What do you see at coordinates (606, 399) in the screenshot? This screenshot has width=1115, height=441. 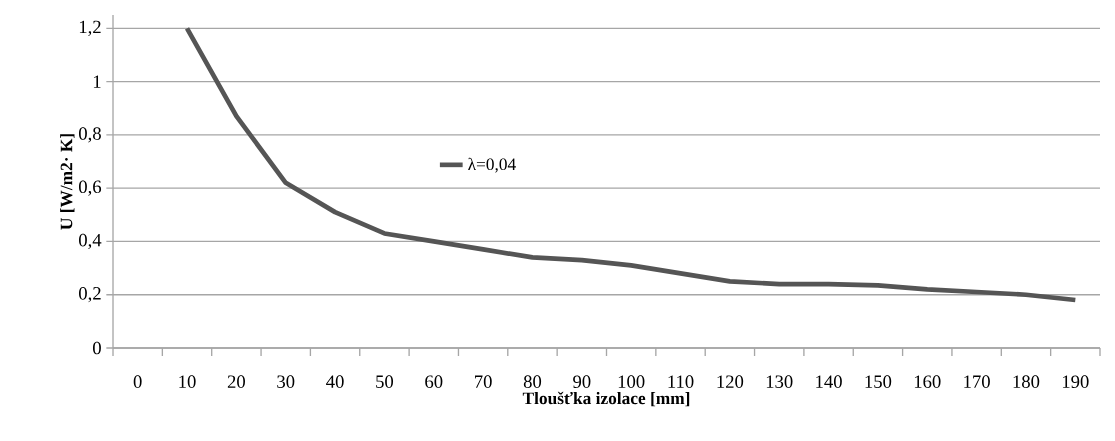 I see `x-axis-title: Tloušťka izolace [mm]` at bounding box center [606, 399].